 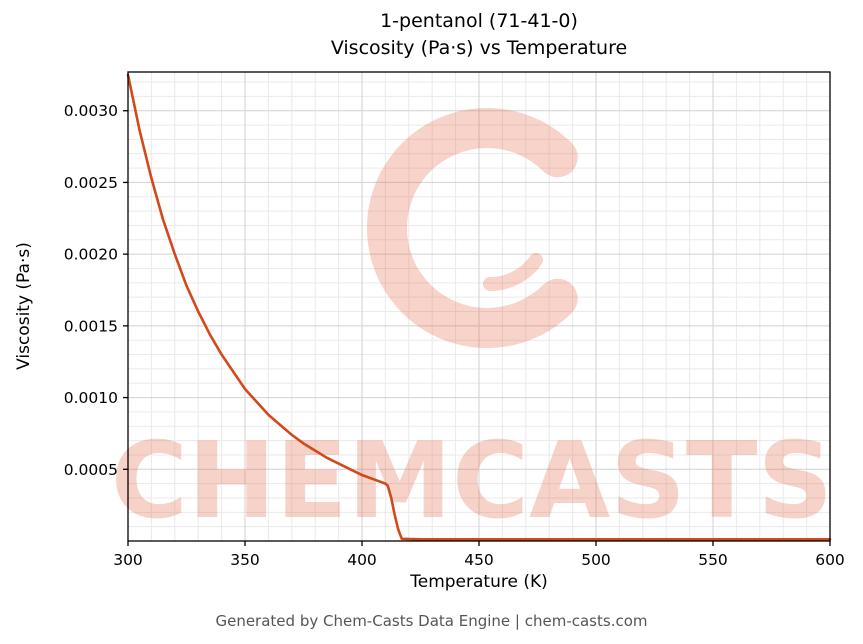 What do you see at coordinates (479, 582) in the screenshot?
I see `x-axis-label: Temperature (K)` at bounding box center [479, 582].